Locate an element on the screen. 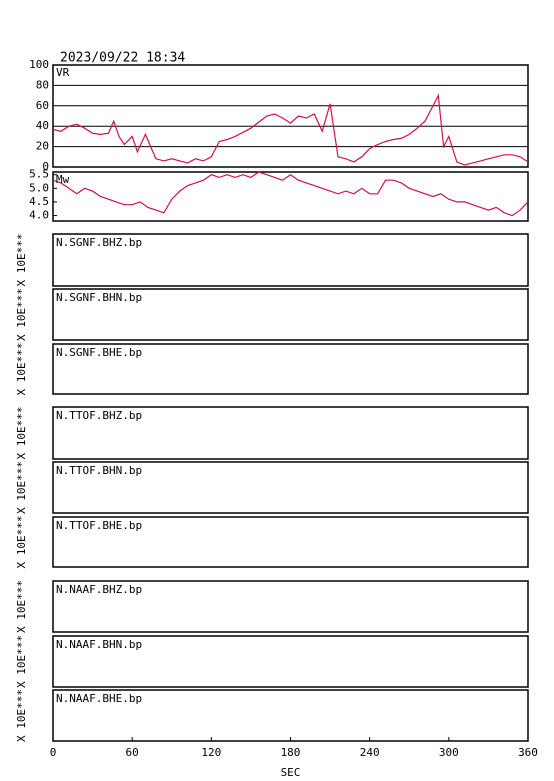  y-tick-label: 5.5 is located at coordinates (39, 174).